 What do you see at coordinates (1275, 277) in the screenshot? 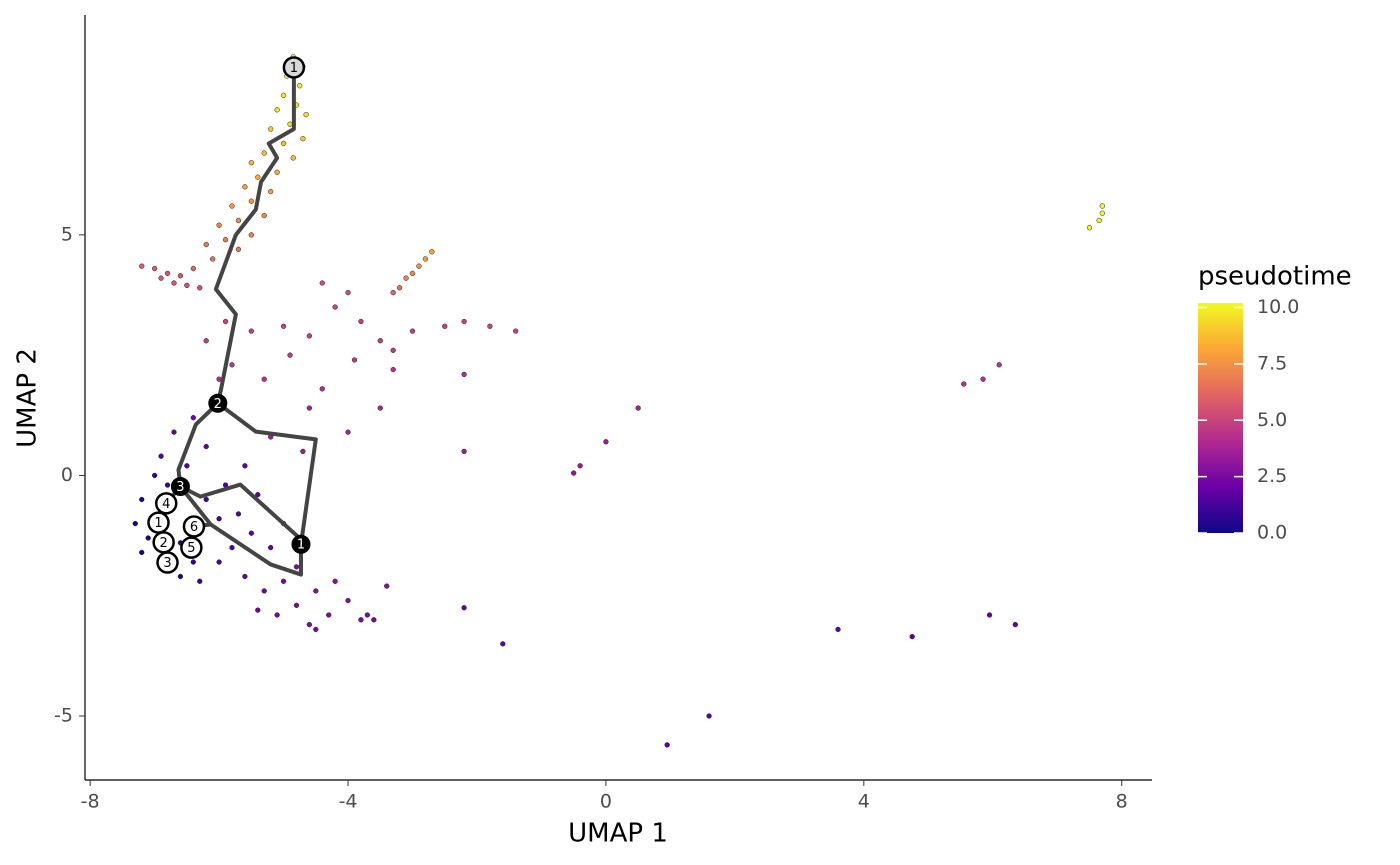
I see `legend-title: pseudotime` at bounding box center [1275, 277].